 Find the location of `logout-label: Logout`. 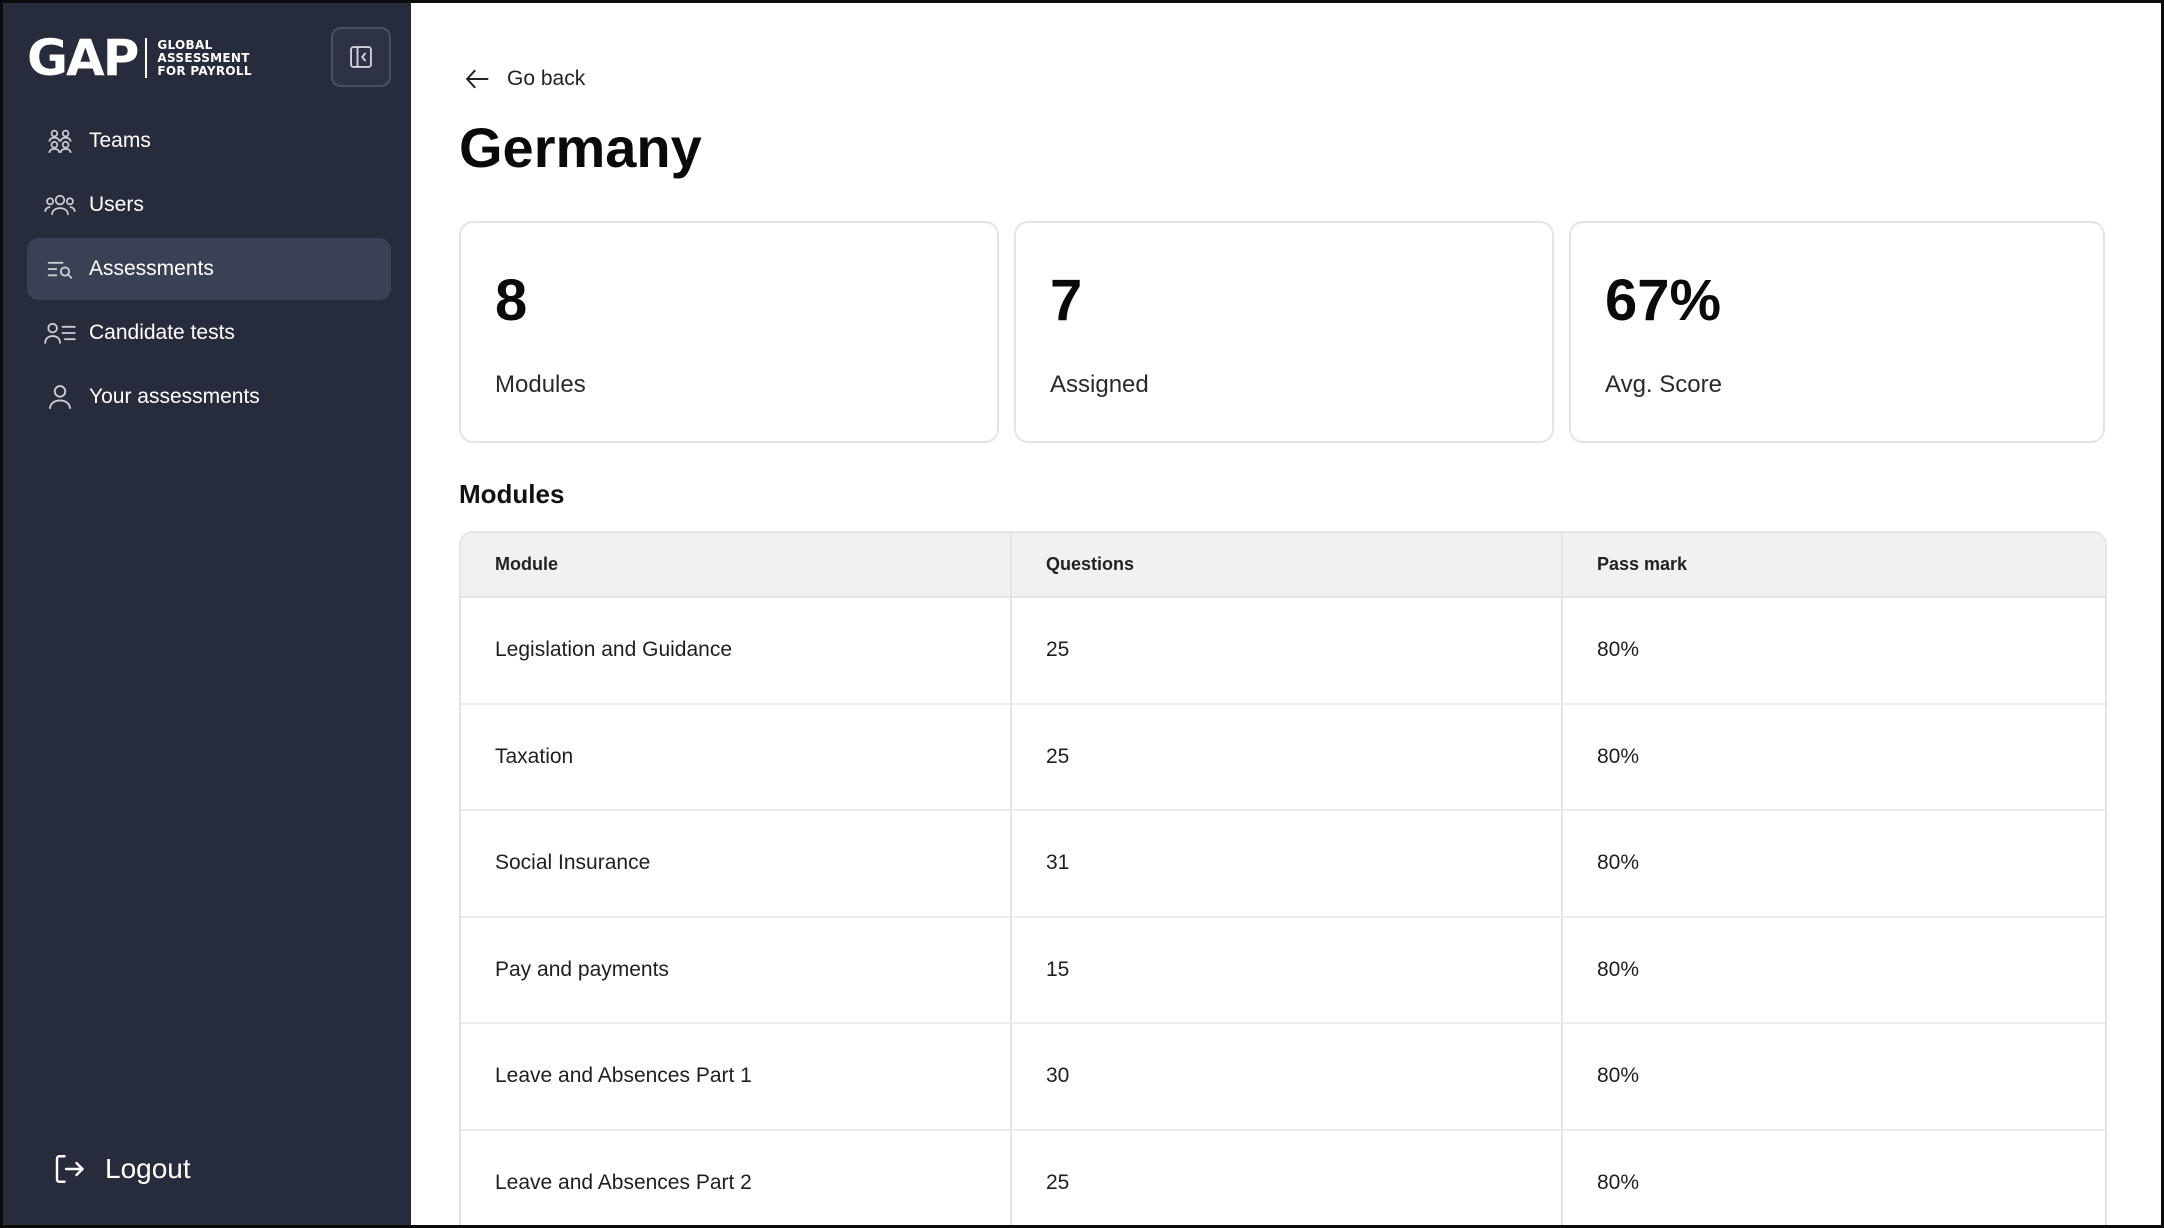

logout-label: Logout is located at coordinates (148, 1168).